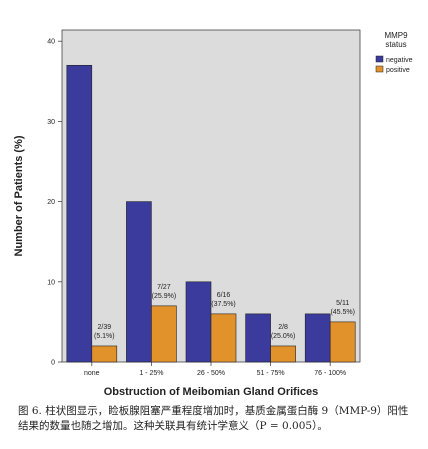 The image size is (428, 449). Describe the element at coordinates (342, 303) in the screenshot. I see `value-label: 5/11` at that location.